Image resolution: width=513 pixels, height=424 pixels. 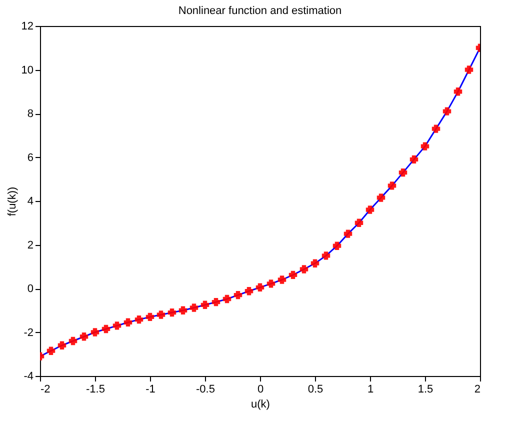 What do you see at coordinates (260, 390) in the screenshot?
I see `x-tick-label: 0` at bounding box center [260, 390].